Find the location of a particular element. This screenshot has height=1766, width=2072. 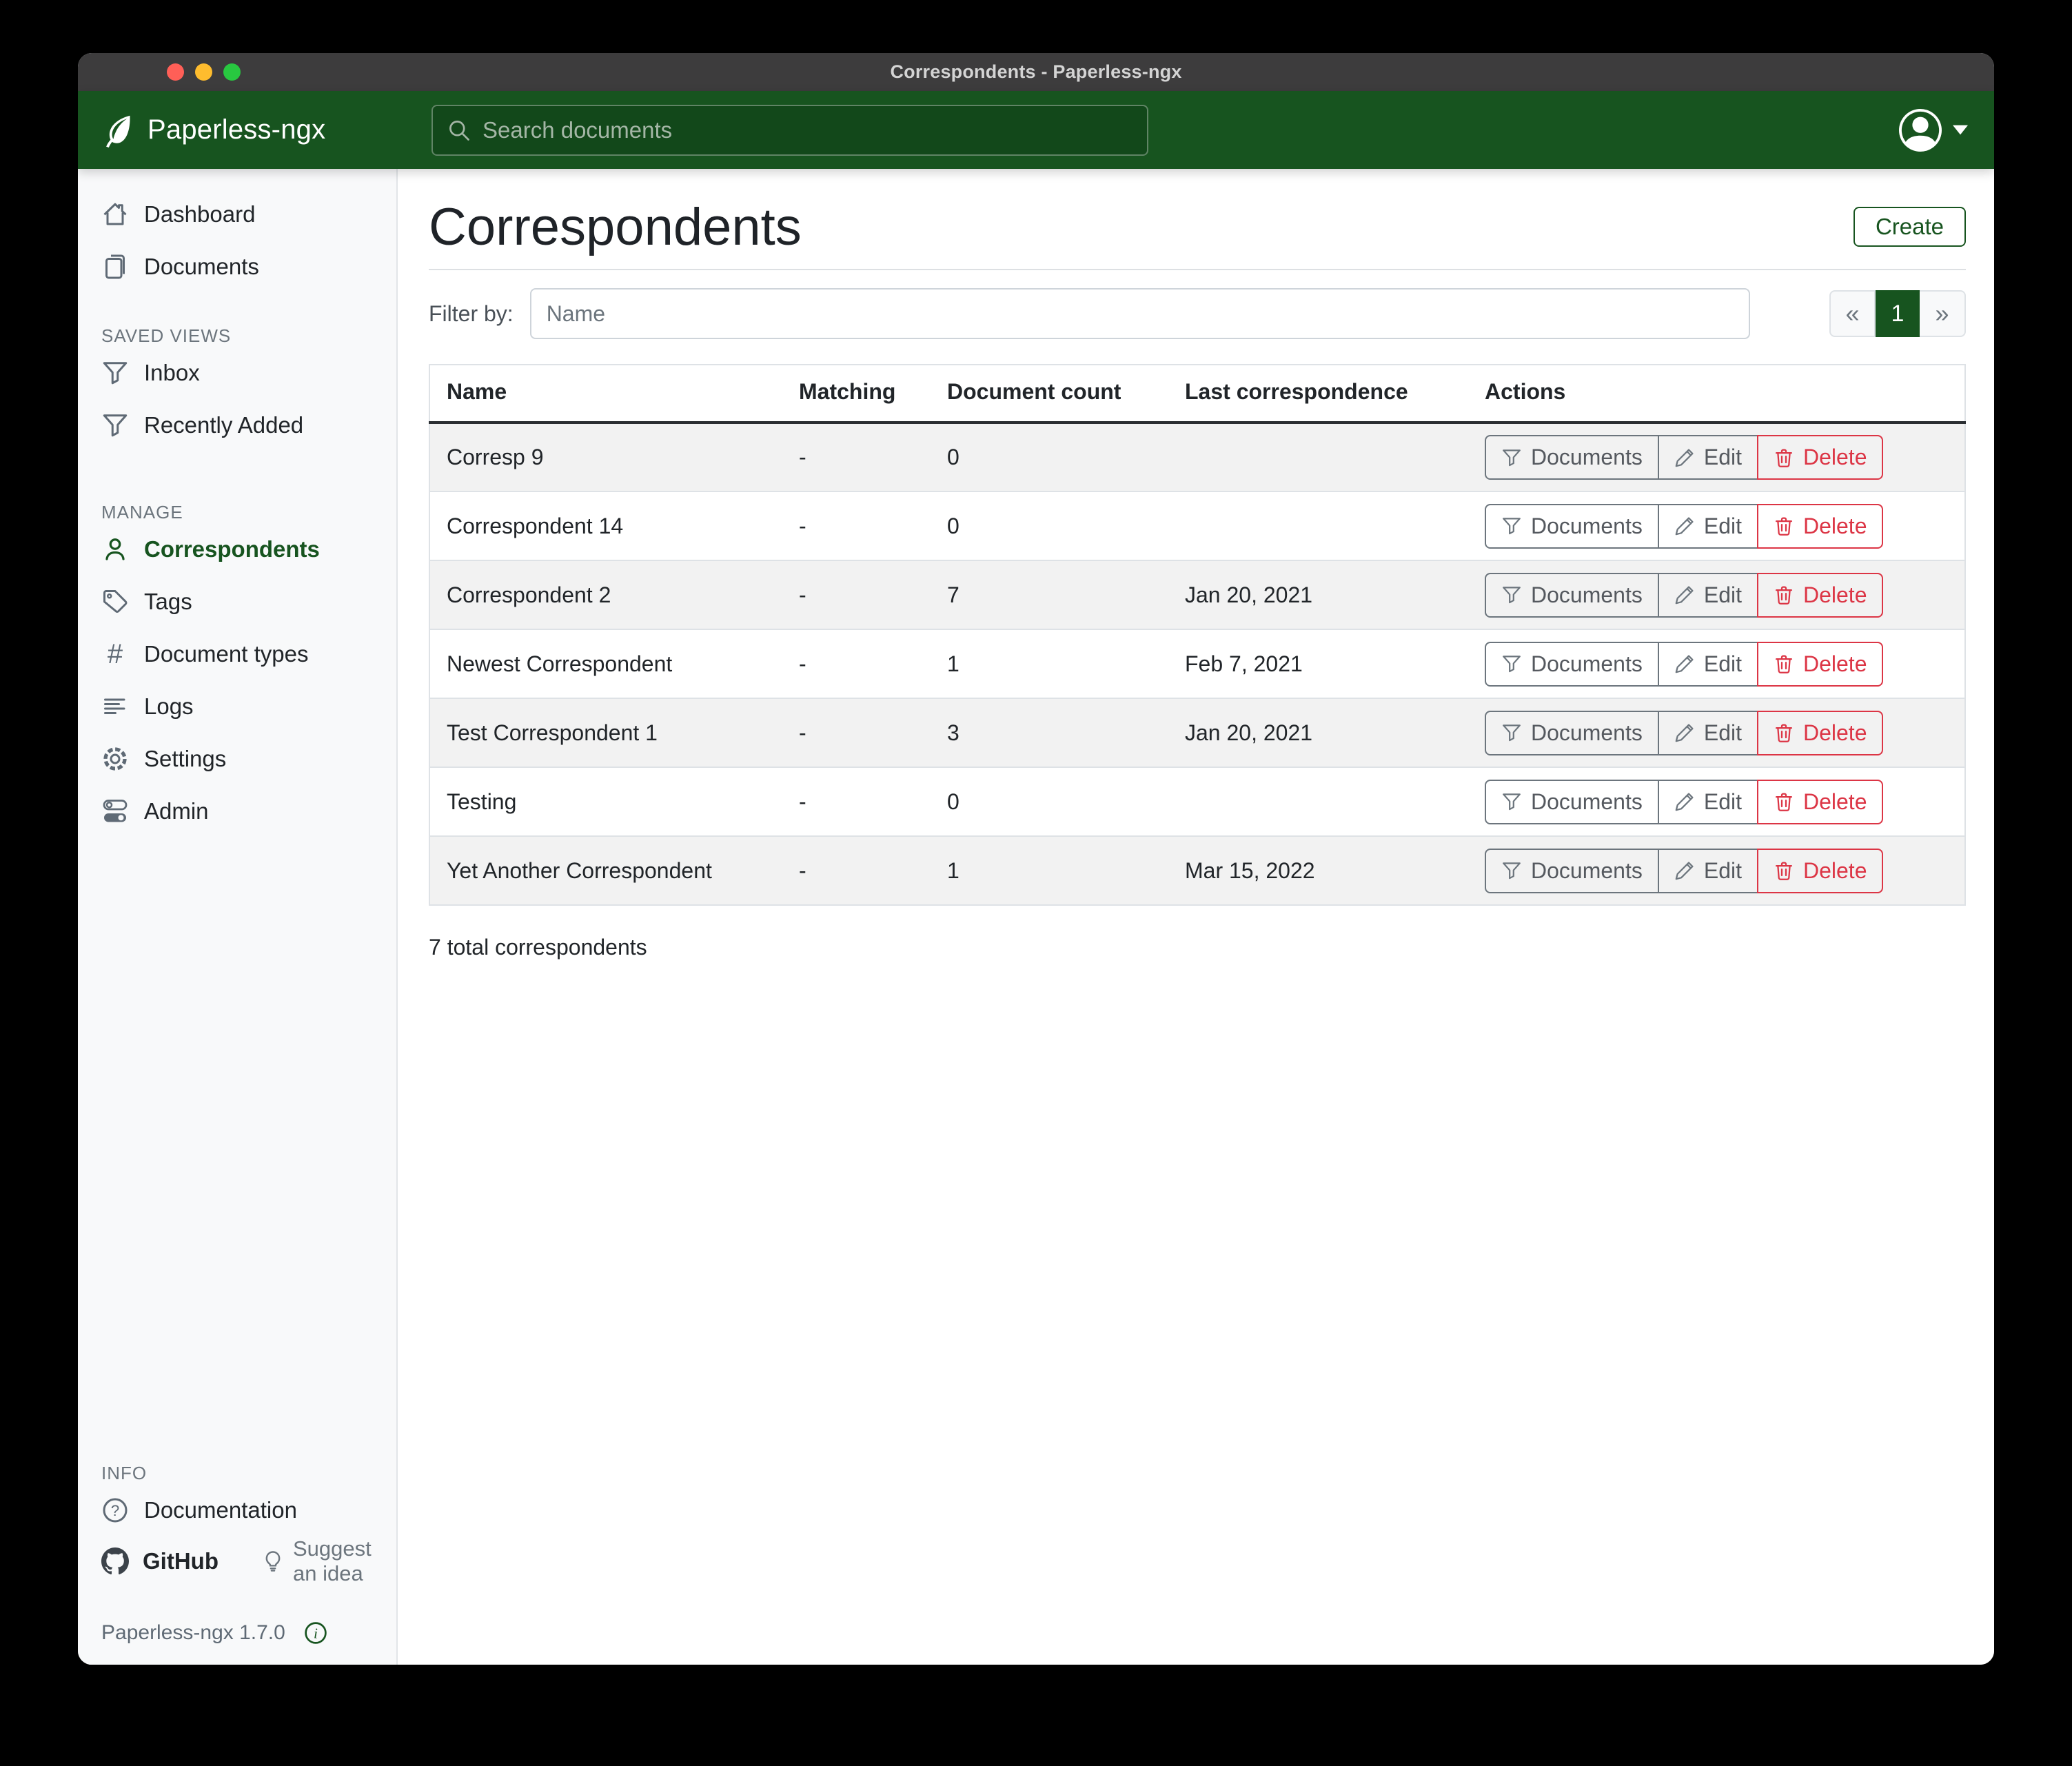

page-title: Correspondents is located at coordinates (615, 227).